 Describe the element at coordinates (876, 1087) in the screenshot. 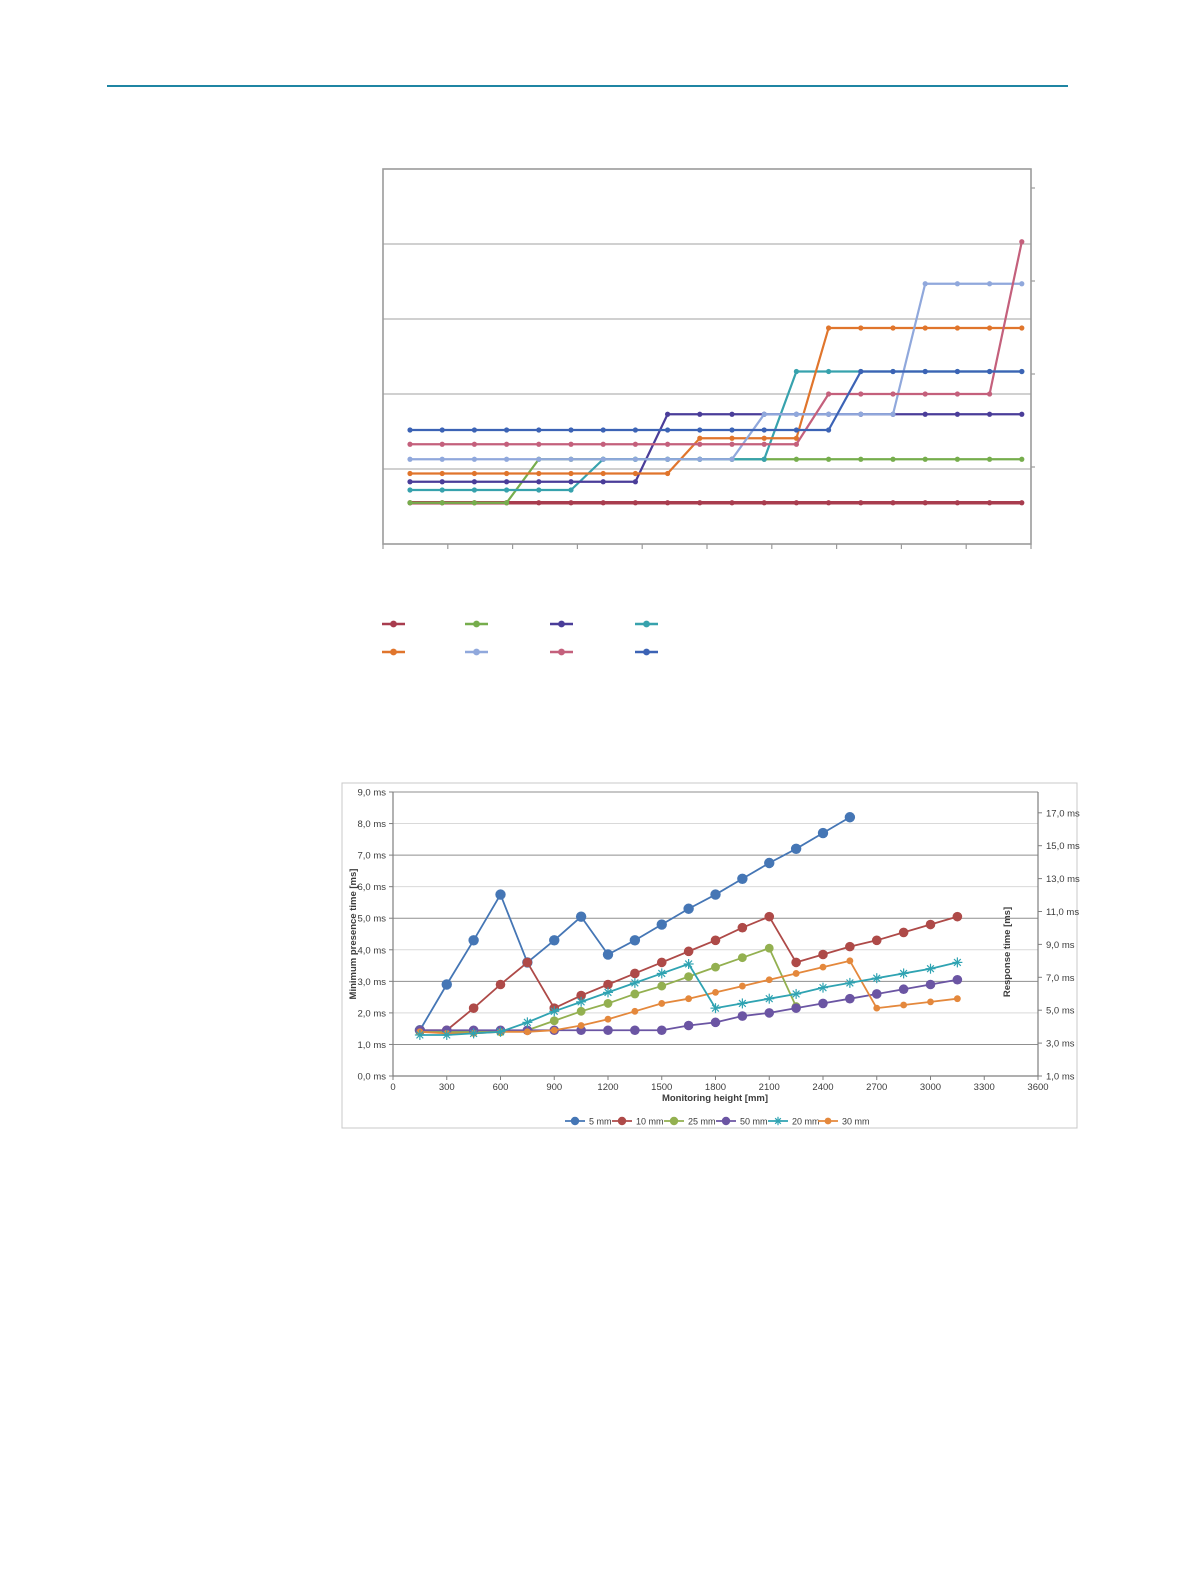

I see `x-tick-label: 2700` at that location.